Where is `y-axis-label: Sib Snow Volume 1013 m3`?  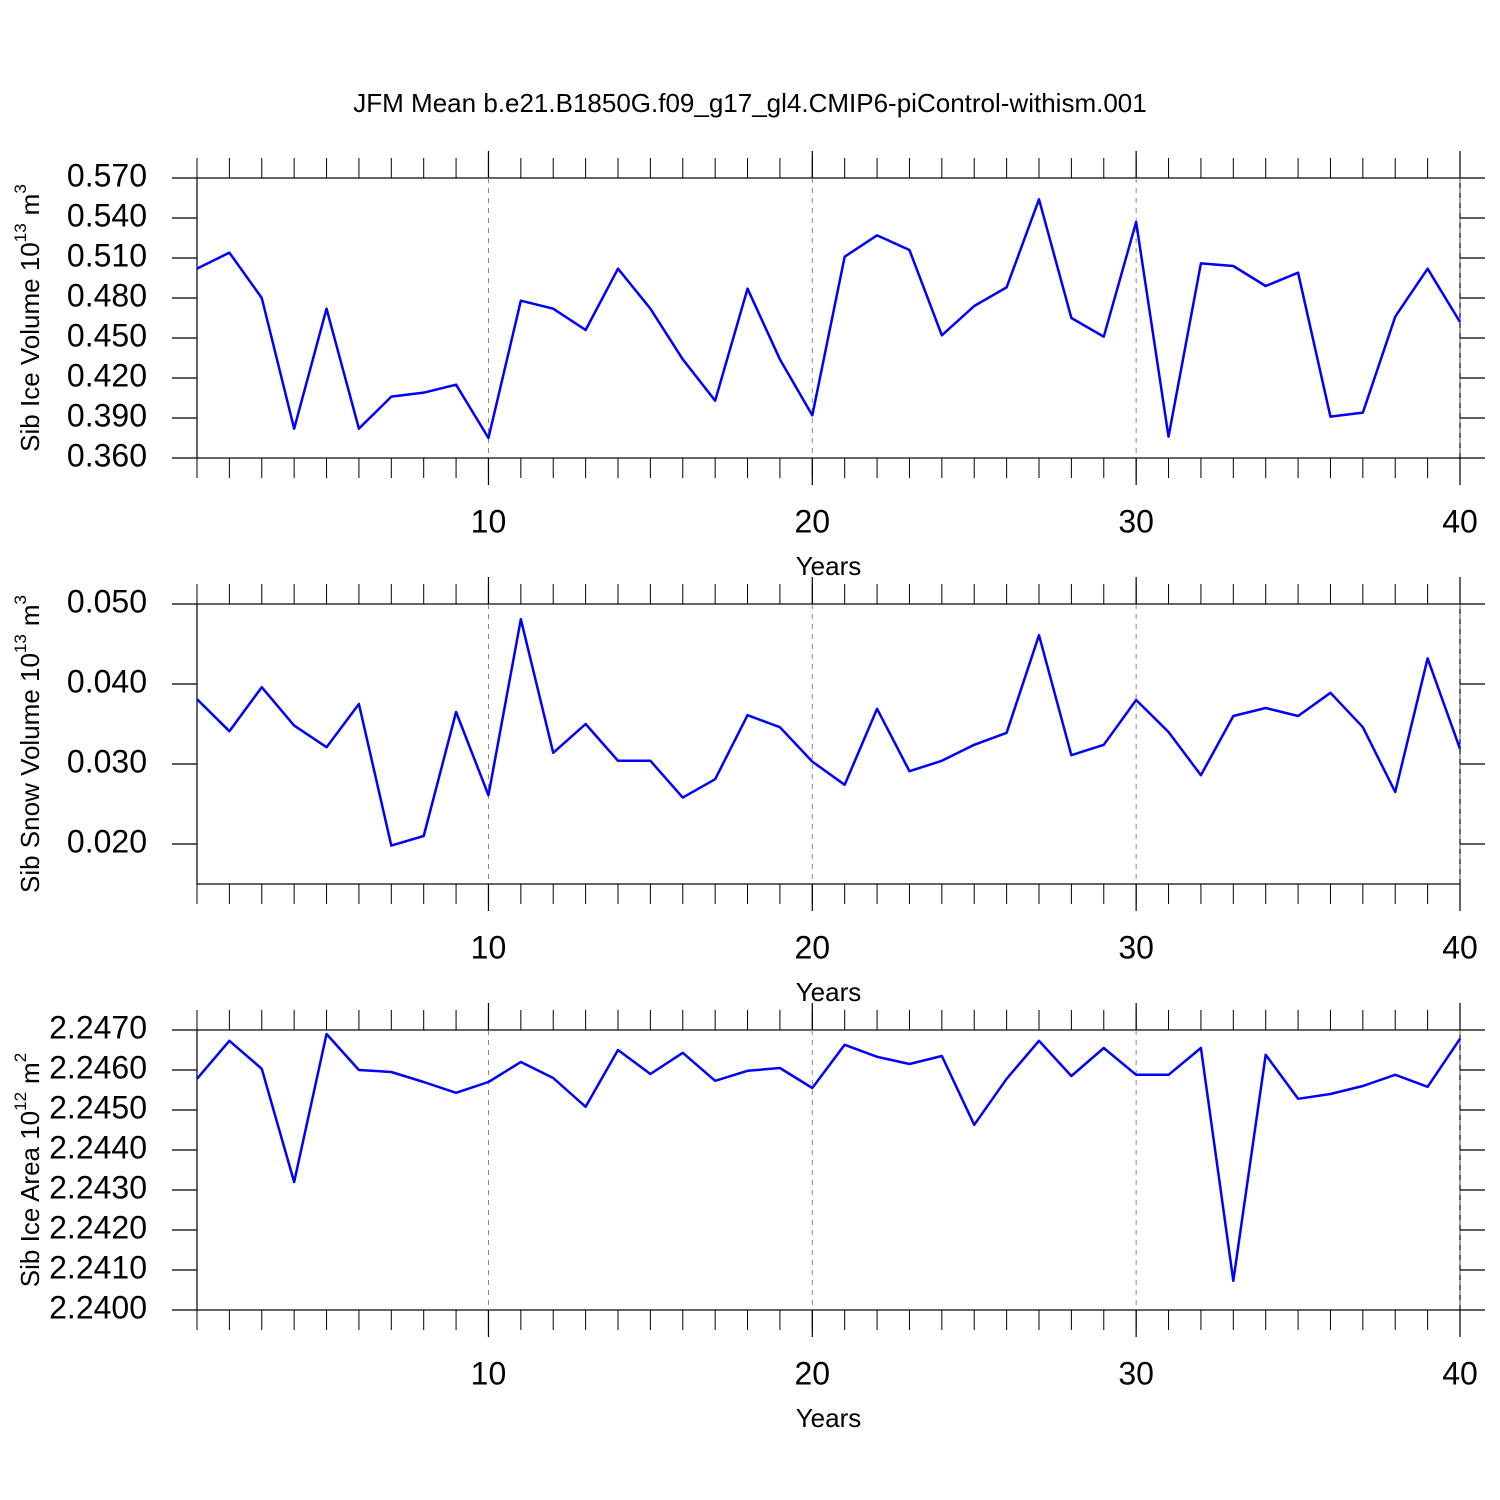 y-axis-label: Sib Snow Volume 1013 m3 is located at coordinates (27, 744).